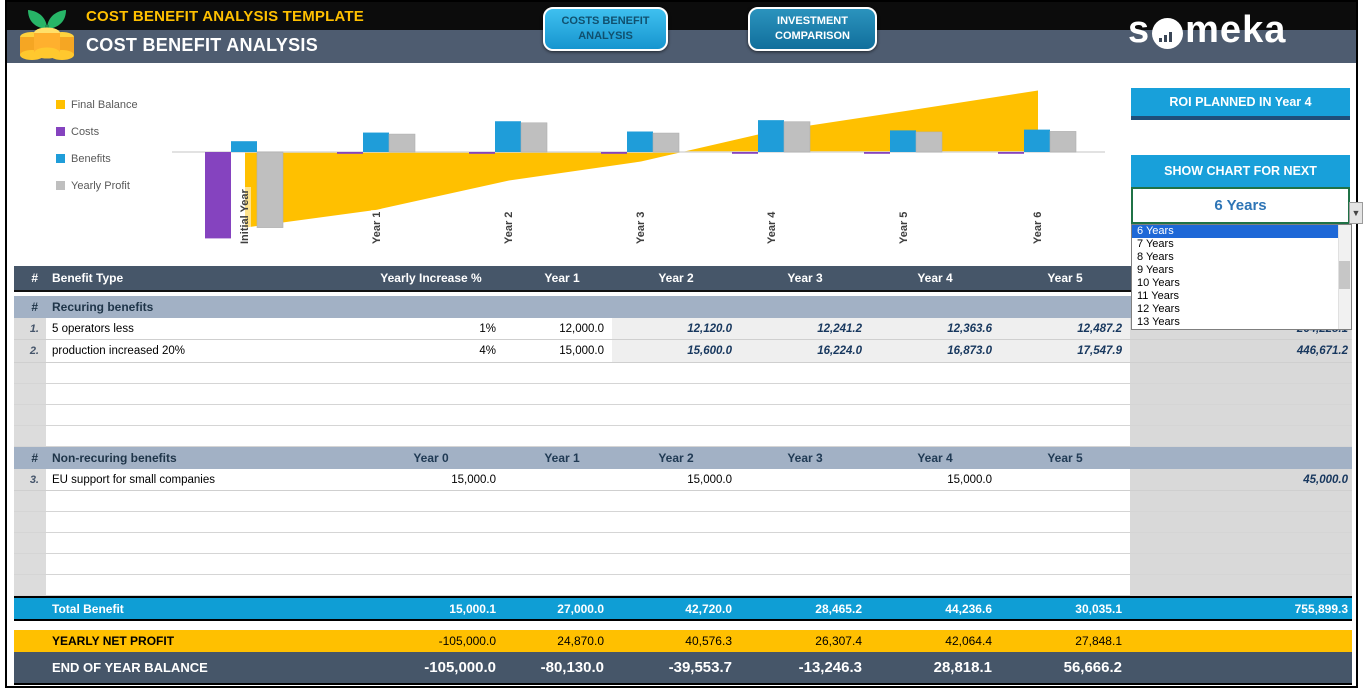 This screenshot has width=1365, height=700. What do you see at coordinates (1155, 257) in the screenshot?
I see `dropdown-option: 8 Years` at bounding box center [1155, 257].